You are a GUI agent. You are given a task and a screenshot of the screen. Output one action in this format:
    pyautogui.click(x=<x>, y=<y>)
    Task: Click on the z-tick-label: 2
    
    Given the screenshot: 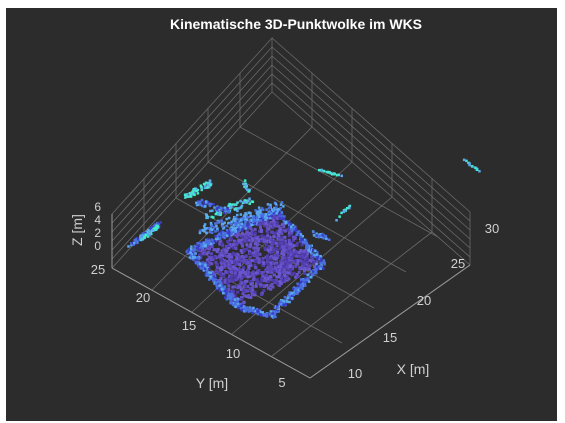 What is the action you would take?
    pyautogui.click(x=97, y=233)
    